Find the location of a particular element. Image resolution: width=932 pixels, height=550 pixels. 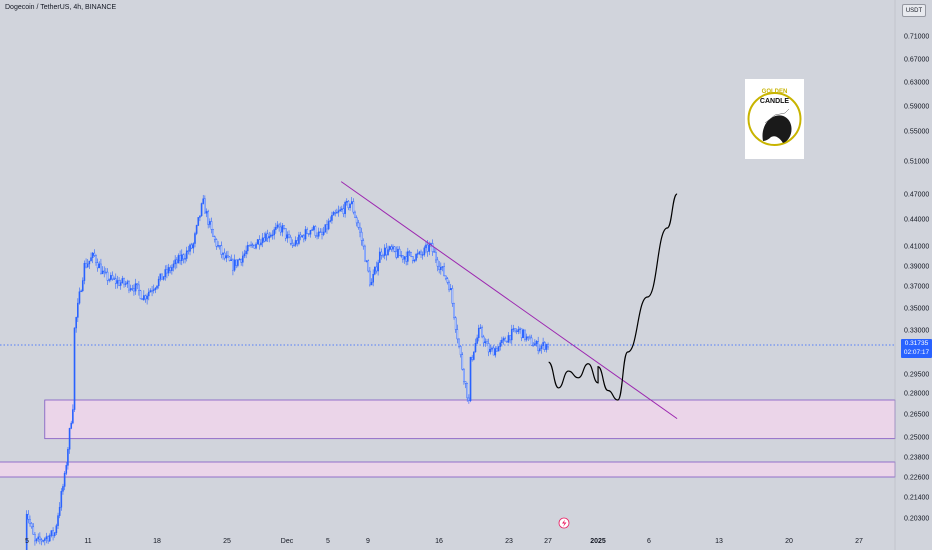

time-tick-label: 16 is located at coordinates (439, 541).